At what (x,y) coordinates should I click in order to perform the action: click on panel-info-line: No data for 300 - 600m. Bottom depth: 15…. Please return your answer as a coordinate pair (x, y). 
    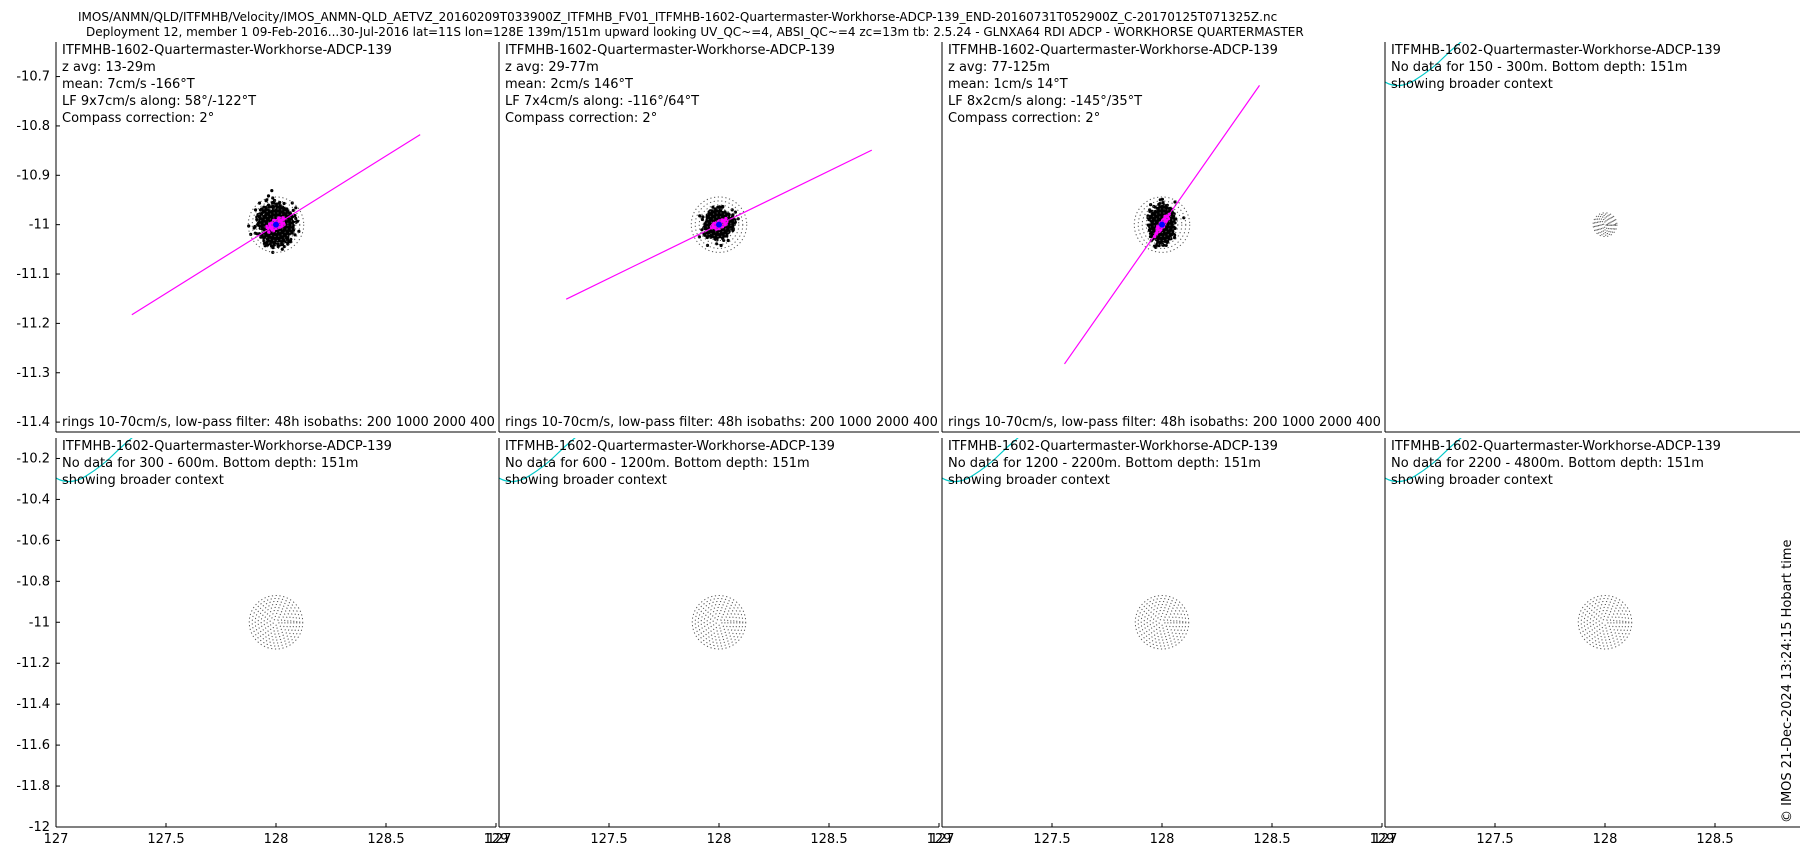
    Looking at the image, I should click on (210, 463).